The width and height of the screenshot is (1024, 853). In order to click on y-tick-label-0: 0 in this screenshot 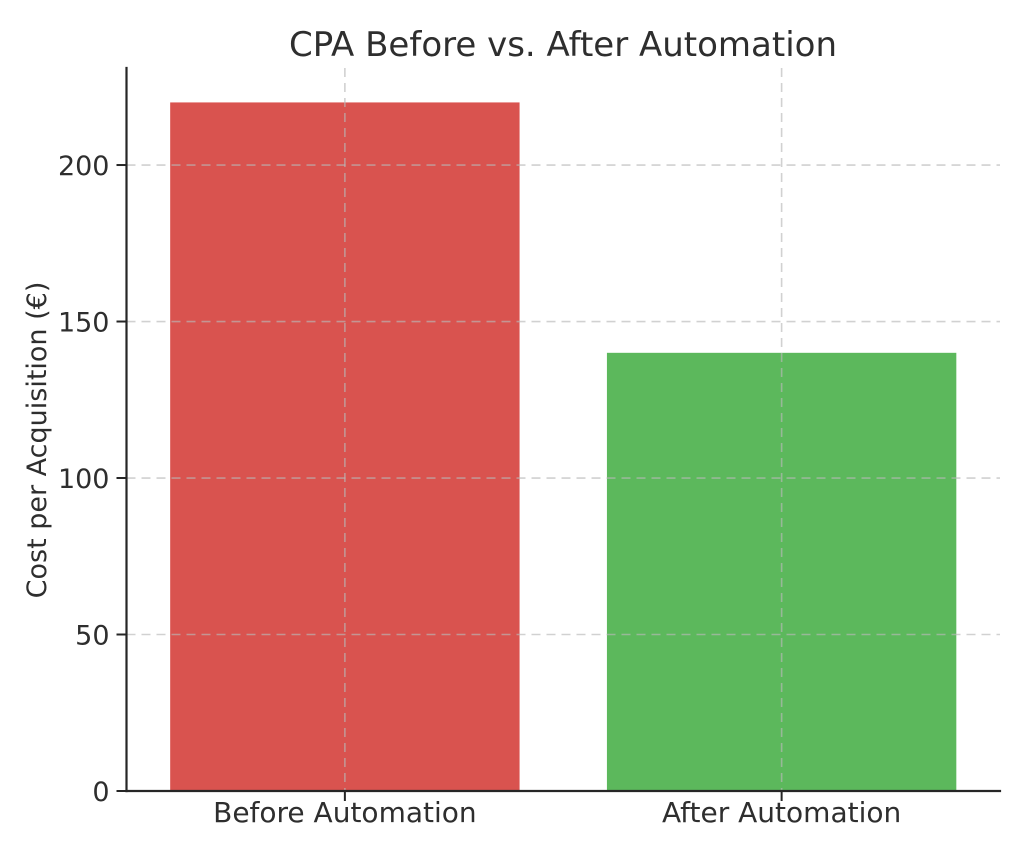, I will do `click(100, 792)`.